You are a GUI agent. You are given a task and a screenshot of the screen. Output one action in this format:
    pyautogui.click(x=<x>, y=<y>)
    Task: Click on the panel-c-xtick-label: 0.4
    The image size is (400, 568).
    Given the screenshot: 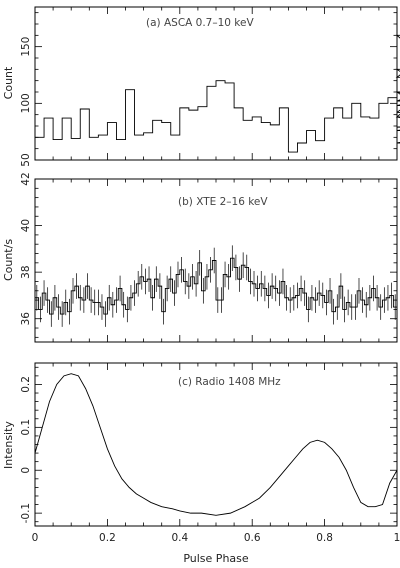 What is the action you would take?
    pyautogui.click(x=179, y=538)
    